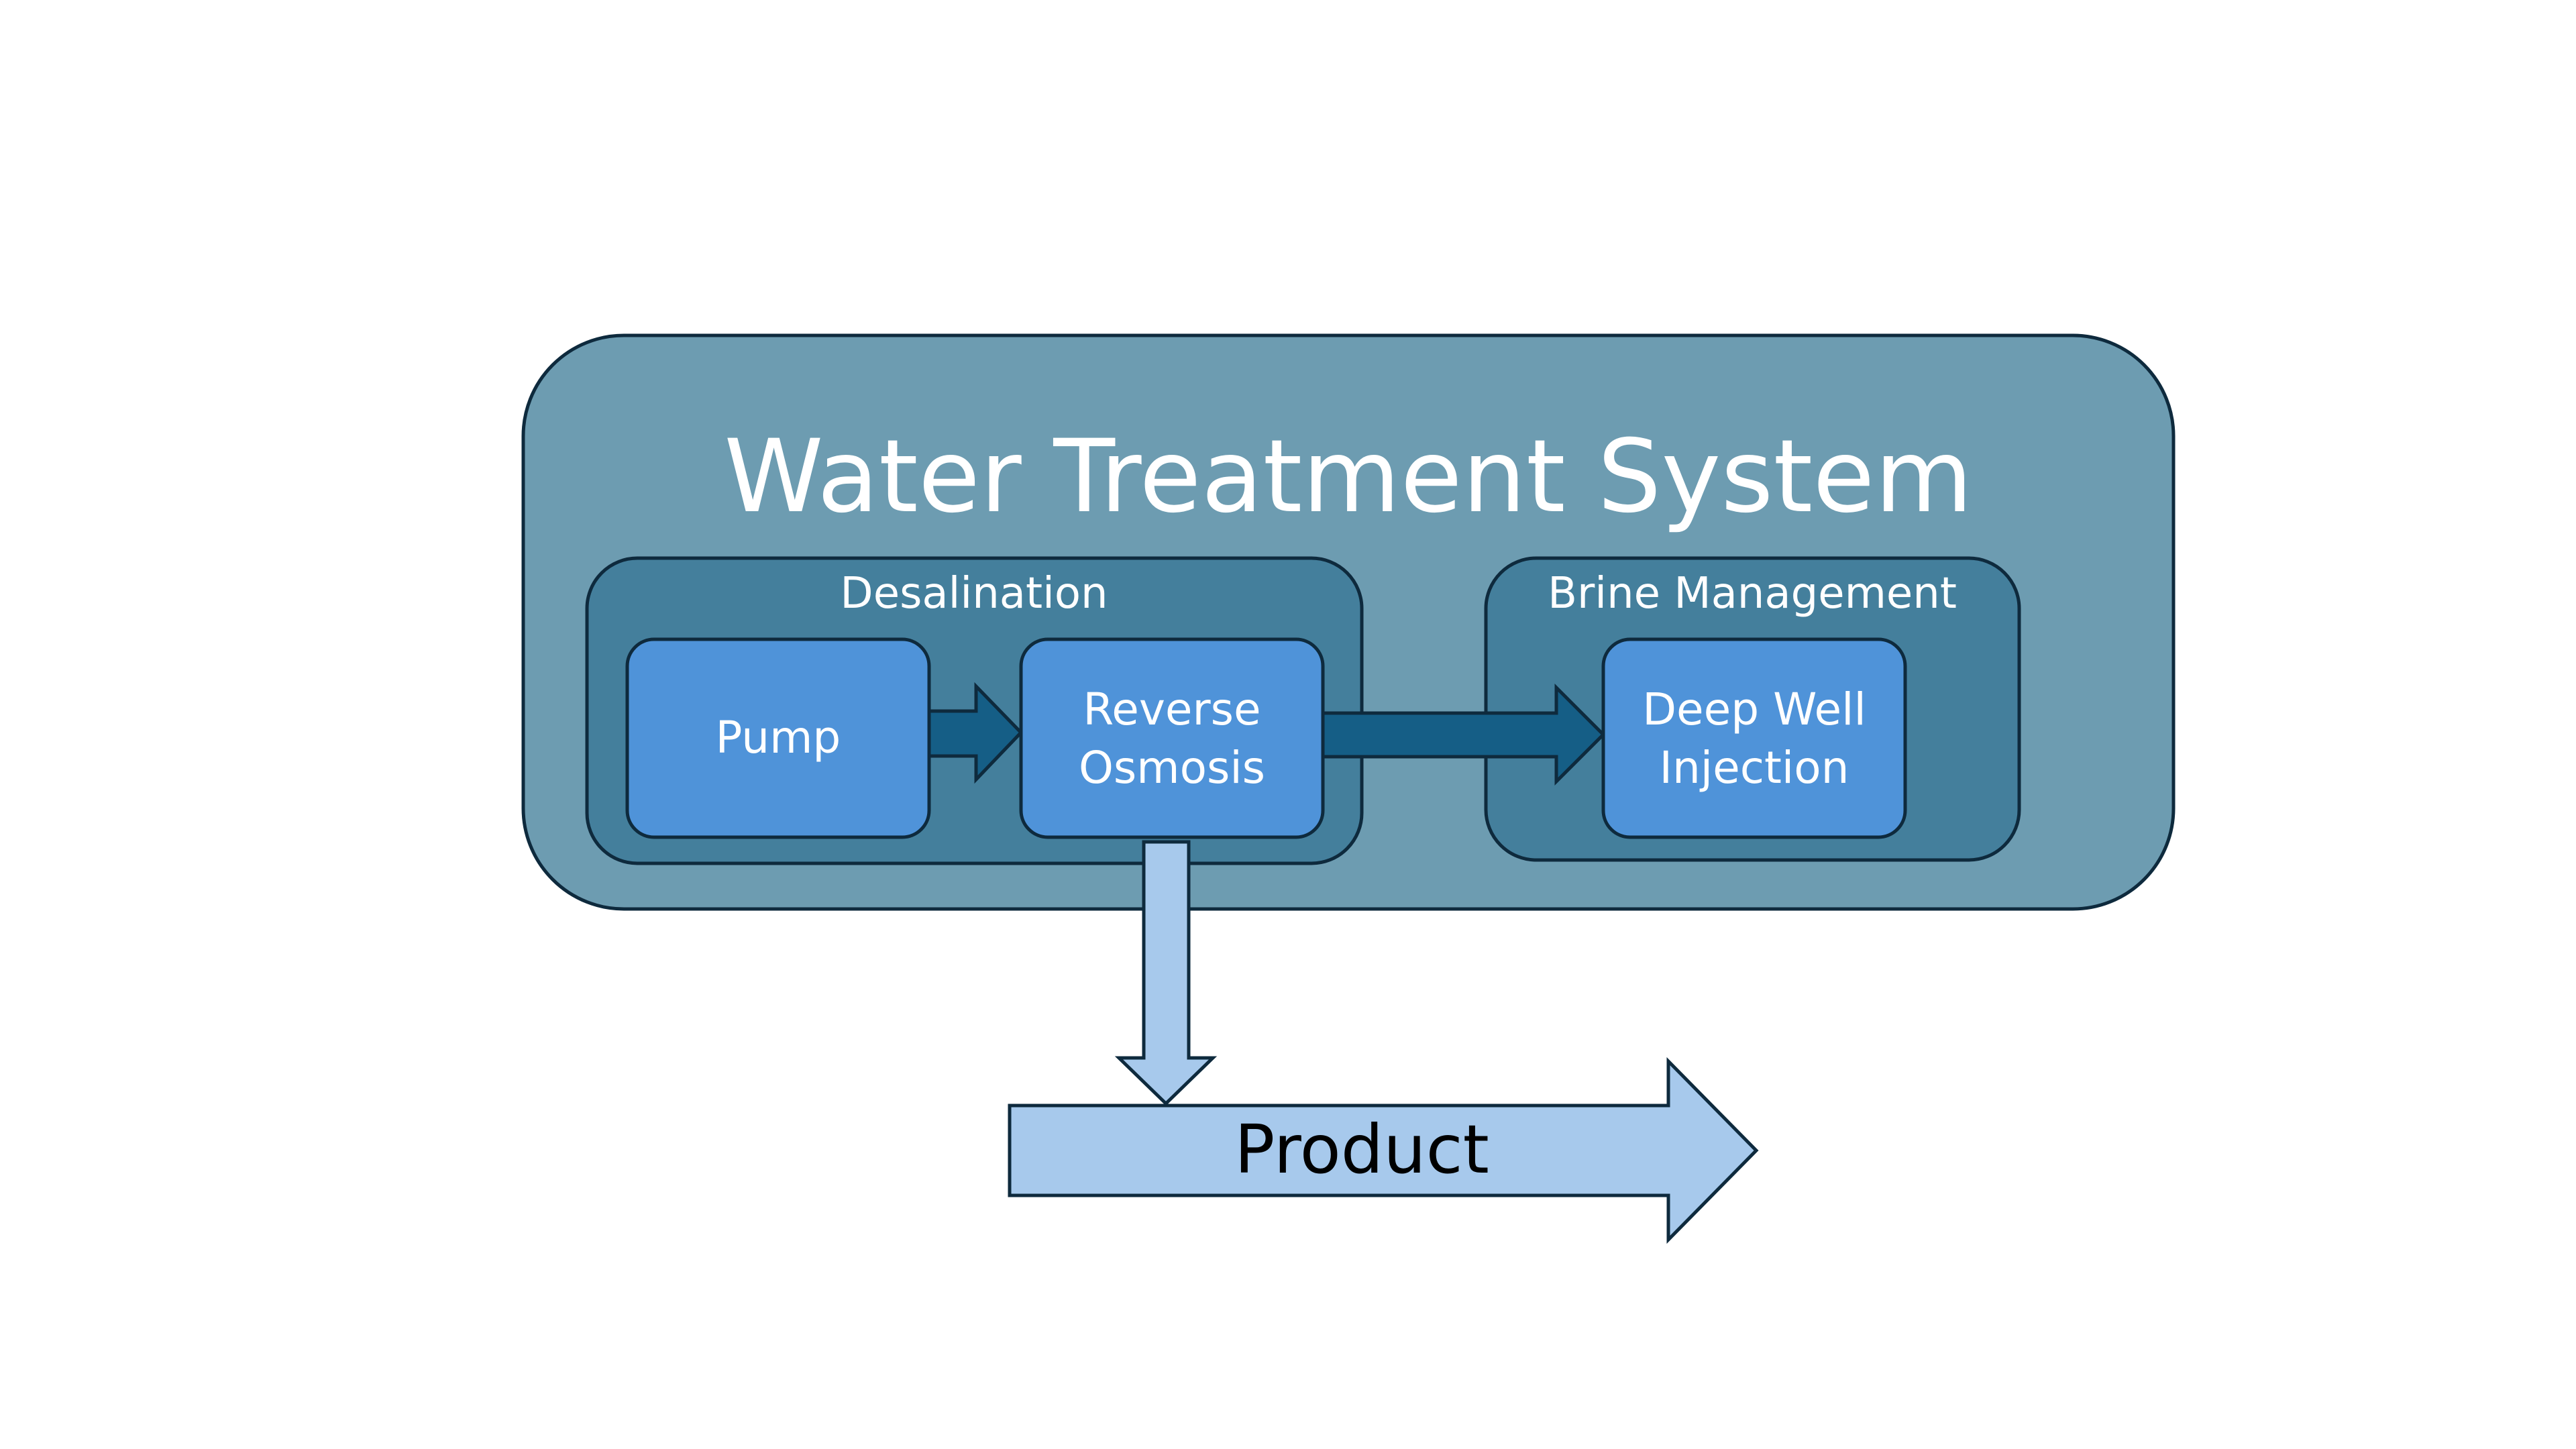  What do you see at coordinates (1752, 594) in the screenshot?
I see `brine-management-label: Brine Management` at bounding box center [1752, 594].